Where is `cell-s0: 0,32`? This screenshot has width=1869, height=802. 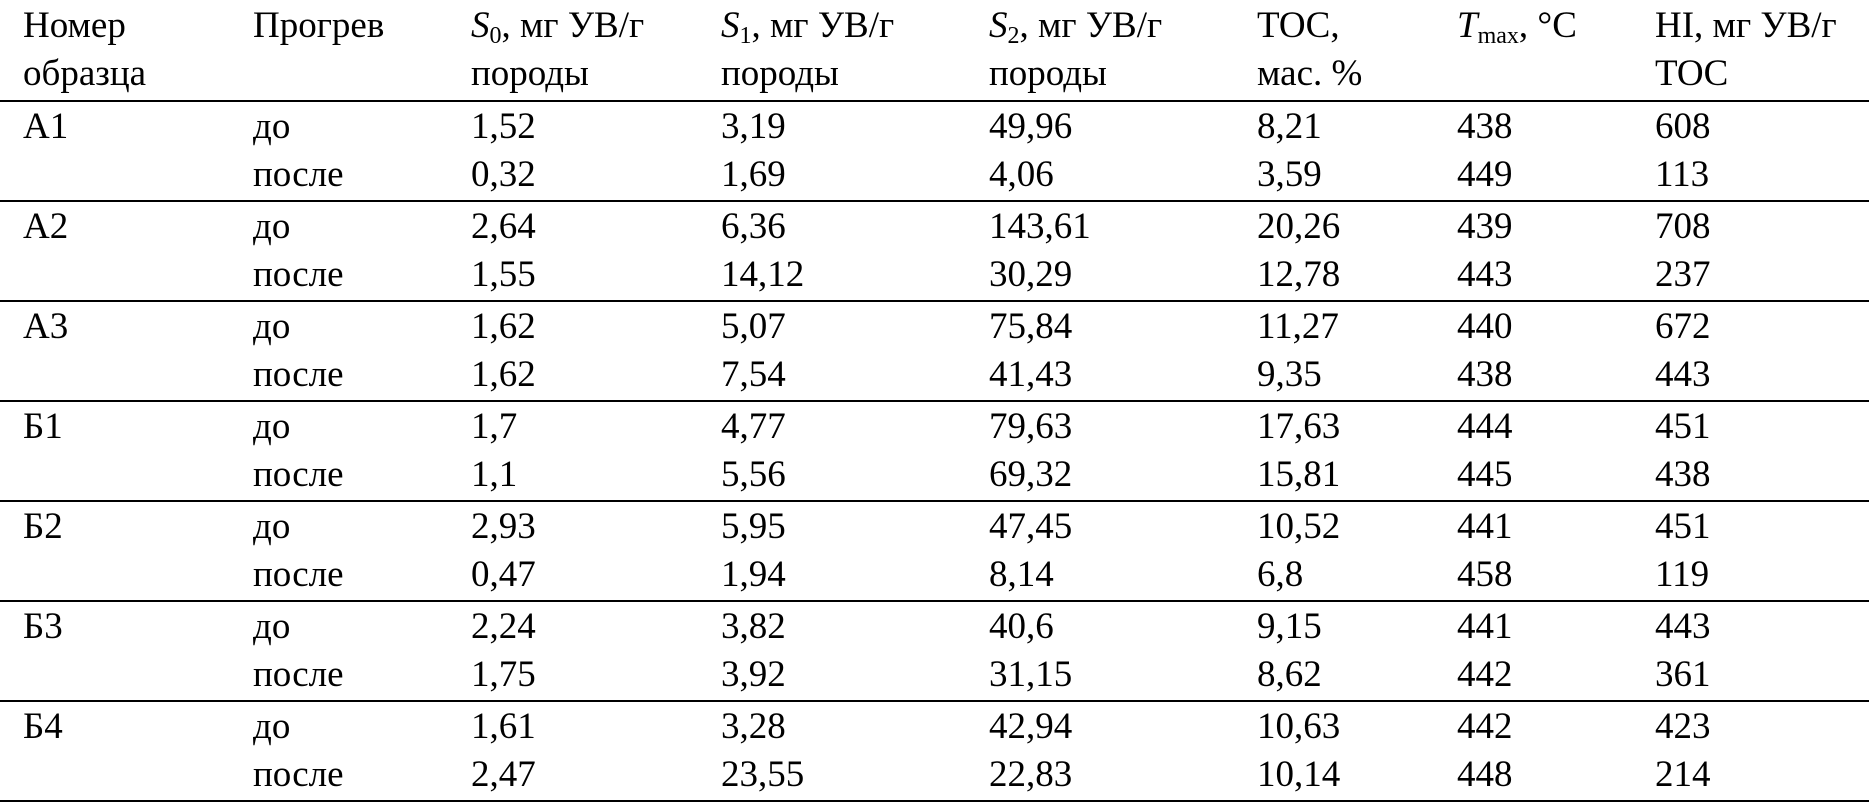
cell-s0: 0,32 is located at coordinates (573, 176).